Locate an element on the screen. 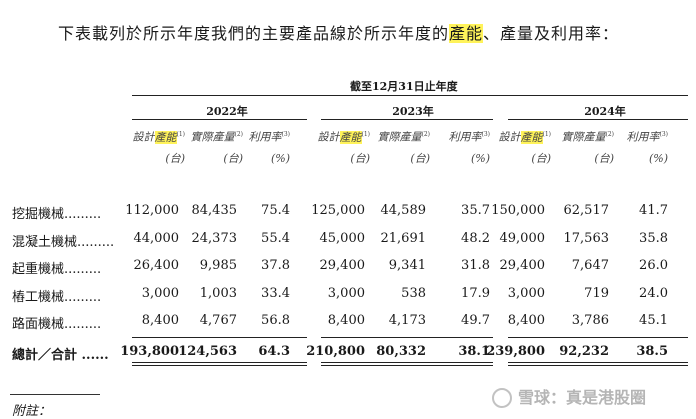 The height and width of the screenshot is (419, 696). year-2024-header: 2024年 is located at coordinates (605, 111).